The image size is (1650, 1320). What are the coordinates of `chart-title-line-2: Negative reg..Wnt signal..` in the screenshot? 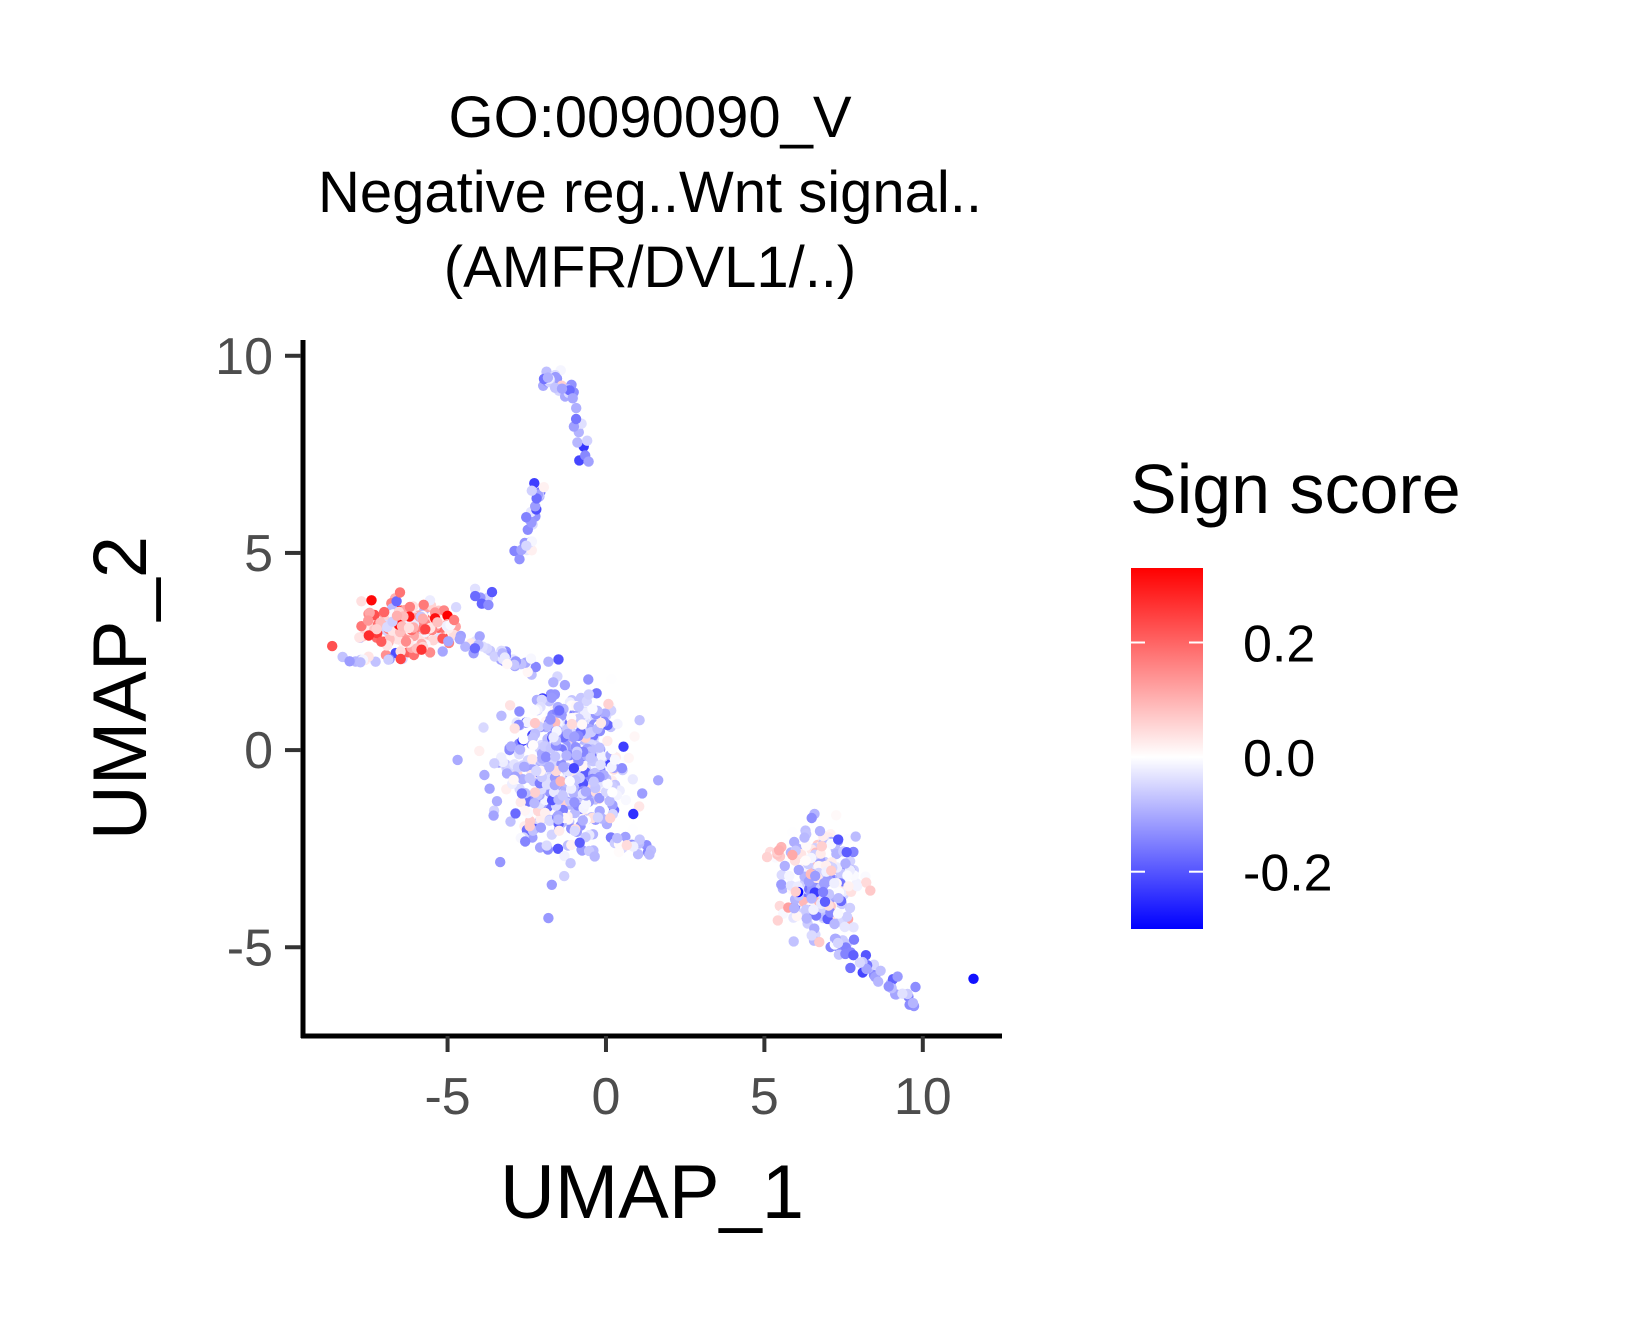 It's located at (650, 192).